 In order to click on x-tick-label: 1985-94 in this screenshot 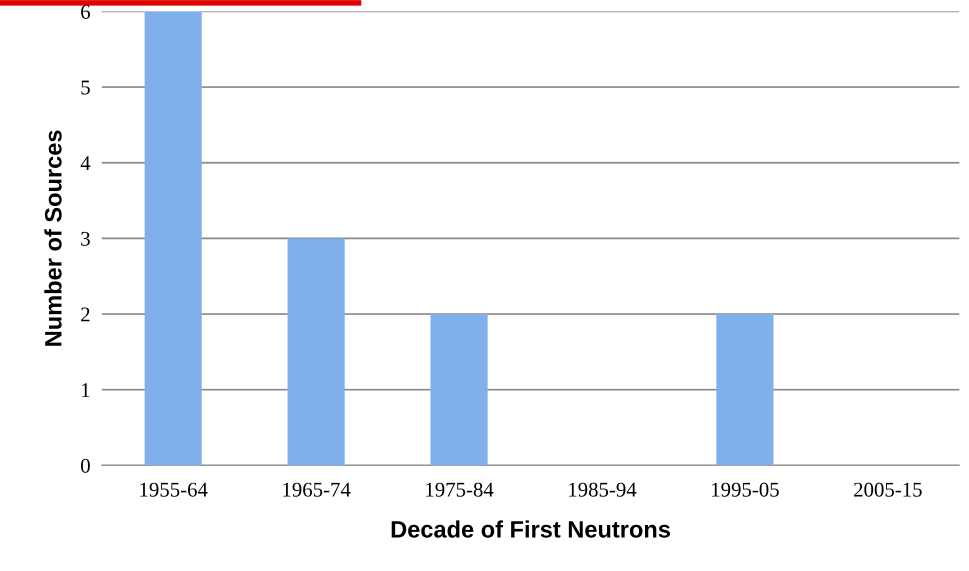, I will do `click(602, 489)`.